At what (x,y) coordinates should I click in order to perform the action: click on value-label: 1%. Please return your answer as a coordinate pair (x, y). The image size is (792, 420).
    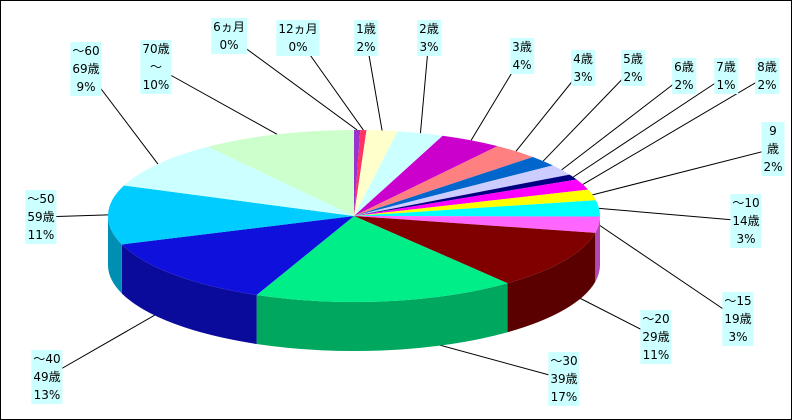
    Looking at the image, I should click on (726, 85).